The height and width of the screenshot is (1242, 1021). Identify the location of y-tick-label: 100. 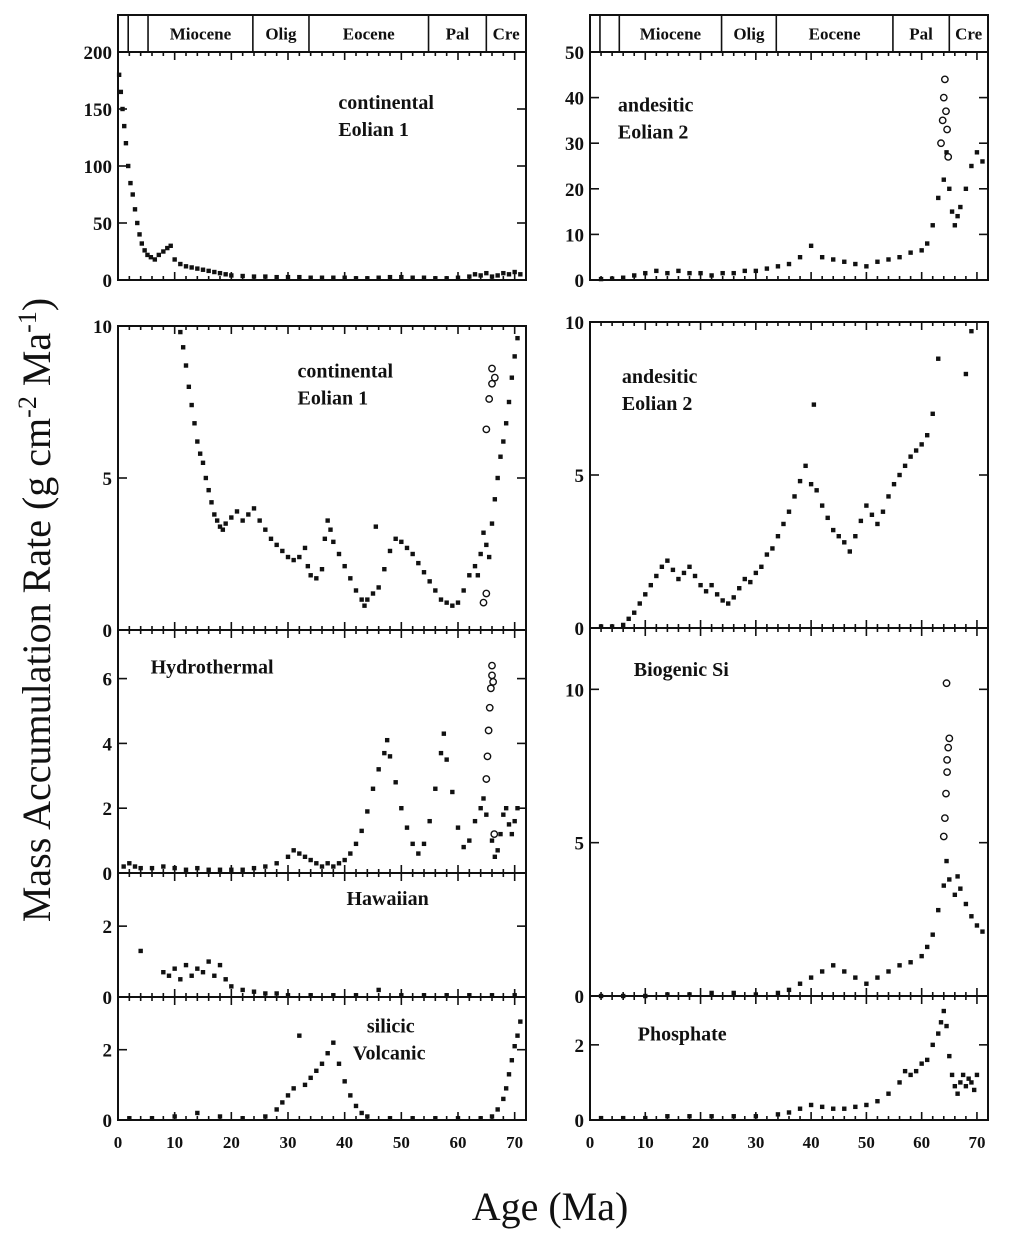
(98, 167).